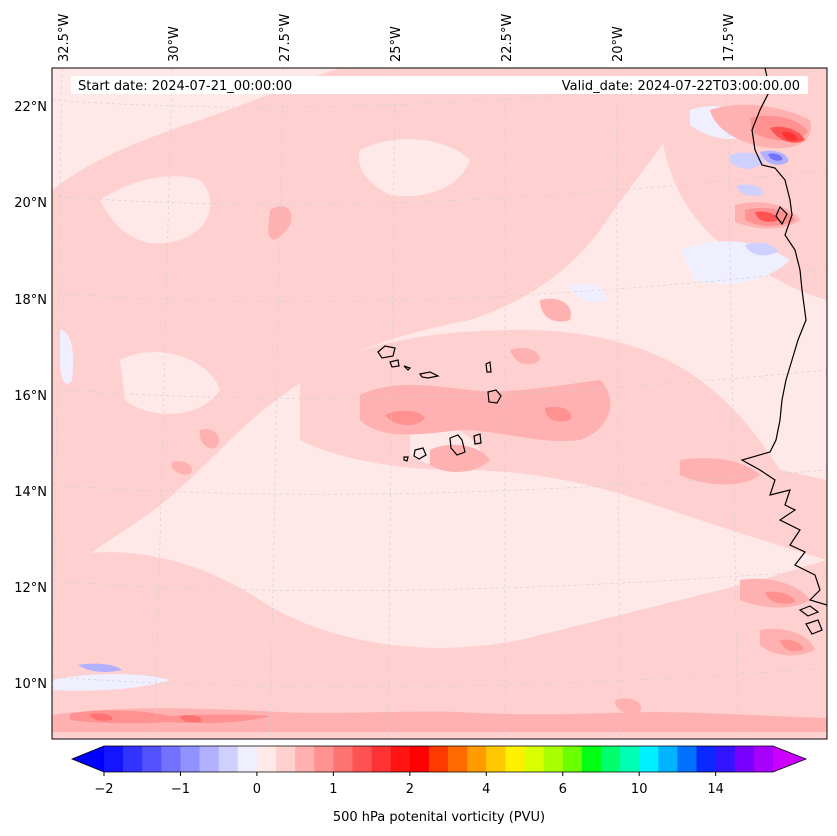 Image resolution: width=837 pixels, height=836 pixels. Describe the element at coordinates (681, 86) in the screenshot. I see `valid-date-label: Valid_date: 2024-07-22T03:00:00.00` at that location.